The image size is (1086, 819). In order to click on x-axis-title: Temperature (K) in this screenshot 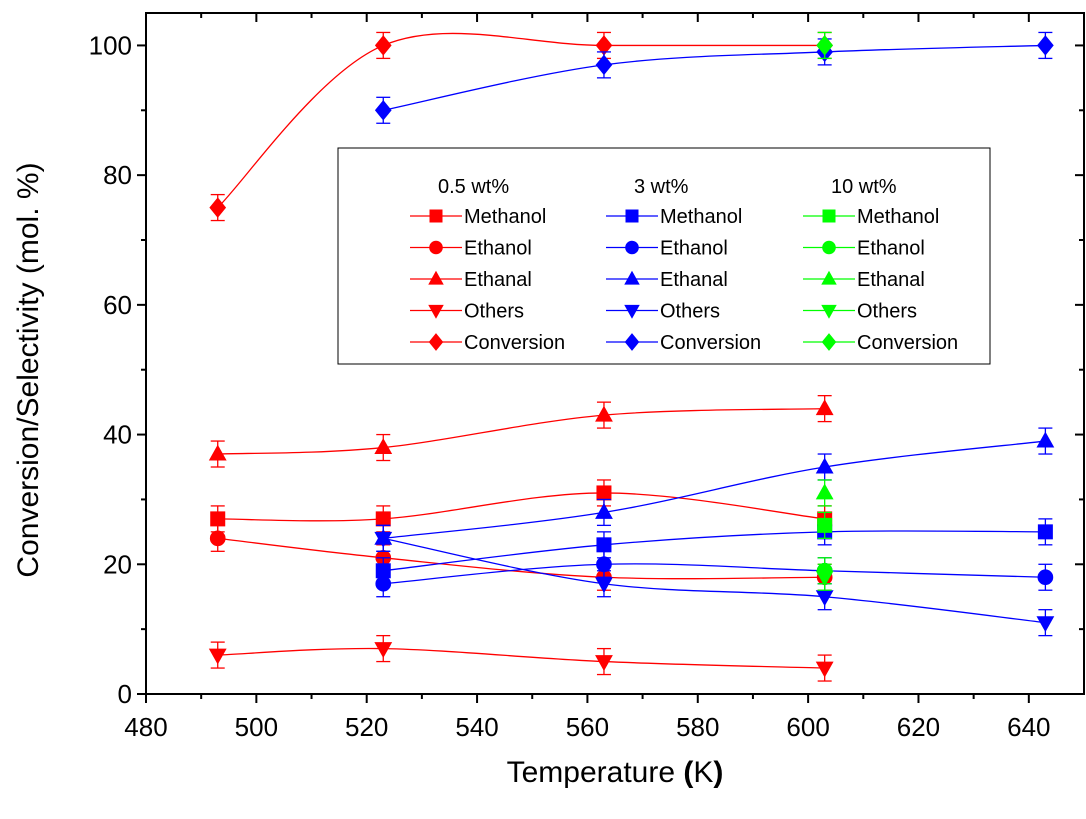, I will do `click(615, 772)`.